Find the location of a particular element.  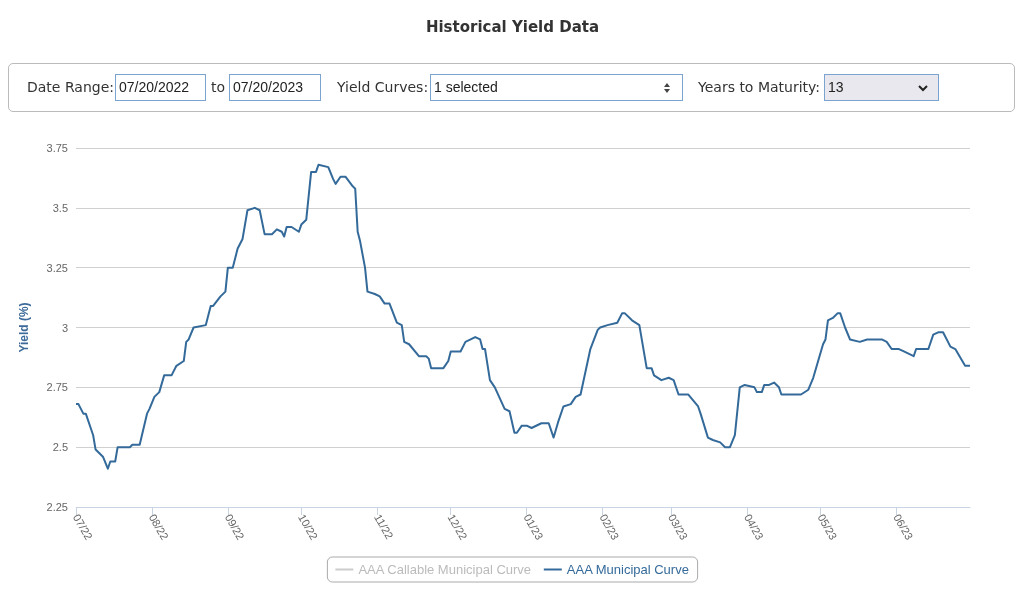

text: Yield Curves: is located at coordinates (383, 87).